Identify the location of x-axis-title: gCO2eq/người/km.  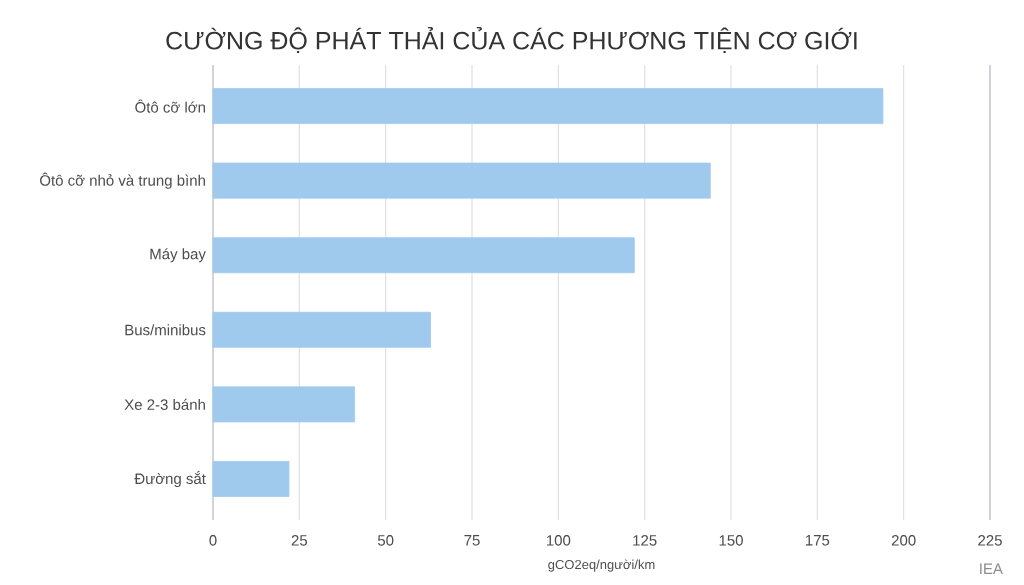
(601, 565).